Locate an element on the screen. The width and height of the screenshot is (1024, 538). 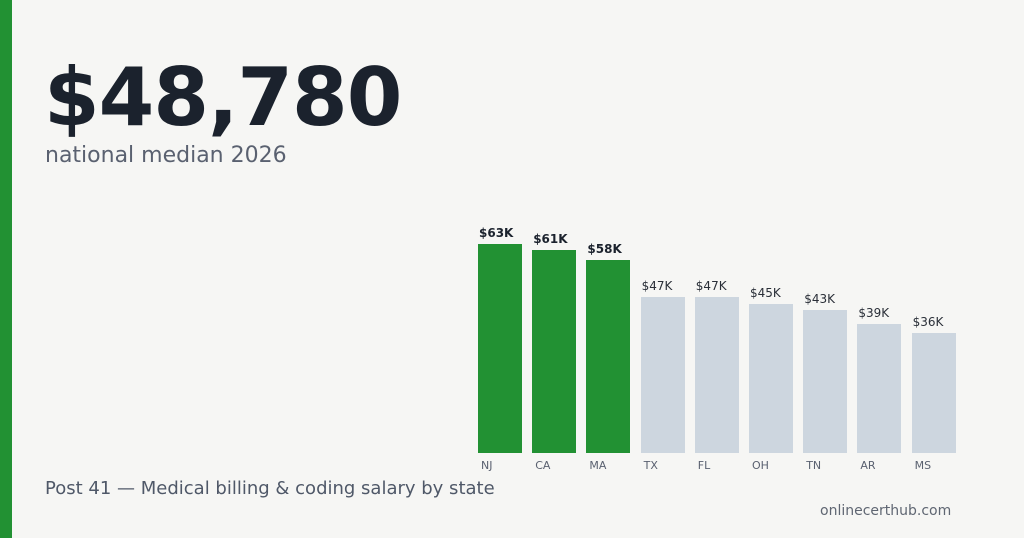
category-label: FL is located at coordinates (704, 465).